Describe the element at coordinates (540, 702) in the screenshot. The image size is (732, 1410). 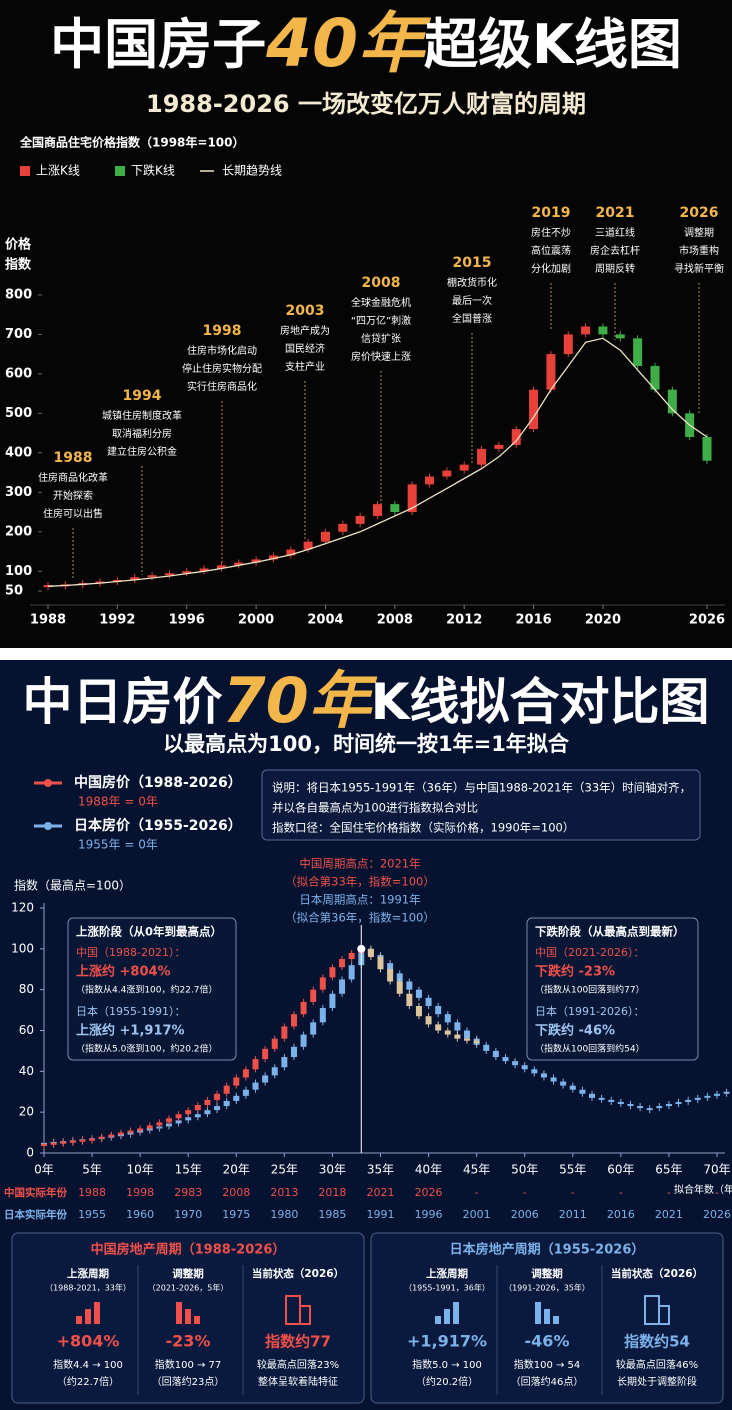
I see `title-part: K线拟合对比图` at that location.